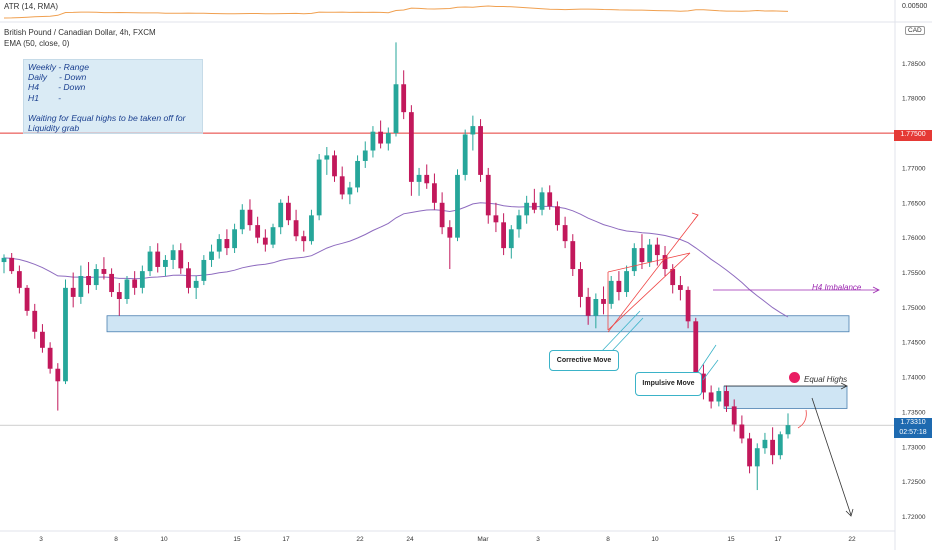  What do you see at coordinates (913, 135) in the screenshot?
I see `resistance-price-tag: 1.77500` at bounding box center [913, 135].